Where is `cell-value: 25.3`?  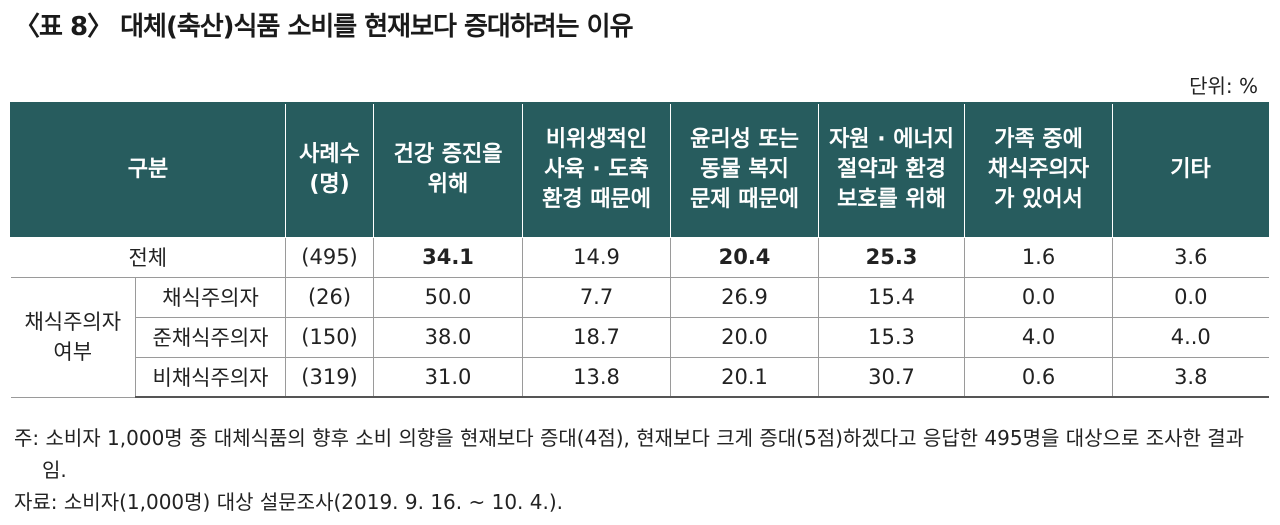 cell-value: 25.3 is located at coordinates (892, 257).